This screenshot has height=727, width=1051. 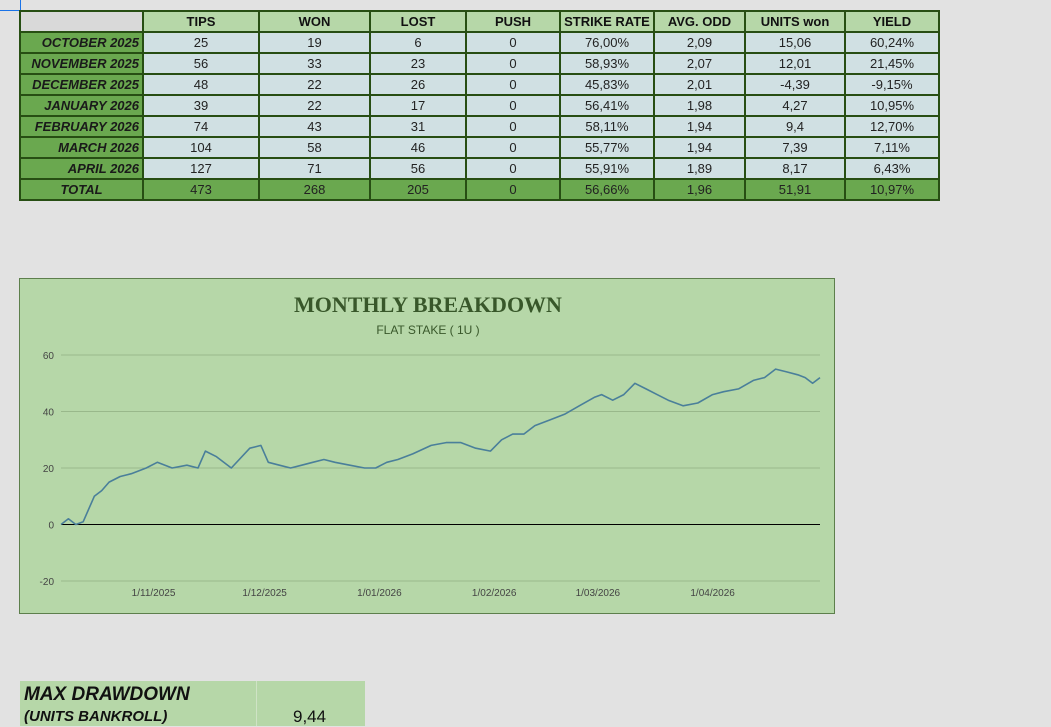 I want to click on table-row: FEBRUARY 2026 74 43 31 0 58,11% 1,94 9,4 12,70%, so click(x=479, y=126).